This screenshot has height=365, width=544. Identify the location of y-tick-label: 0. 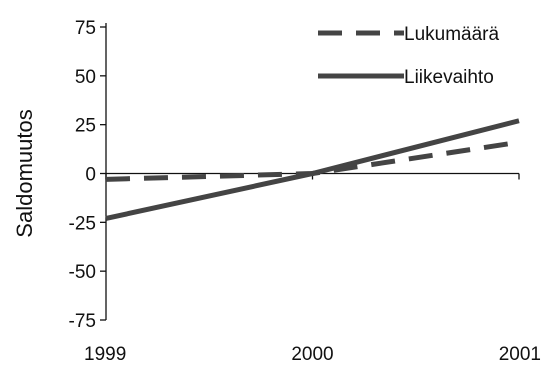
(90, 175).